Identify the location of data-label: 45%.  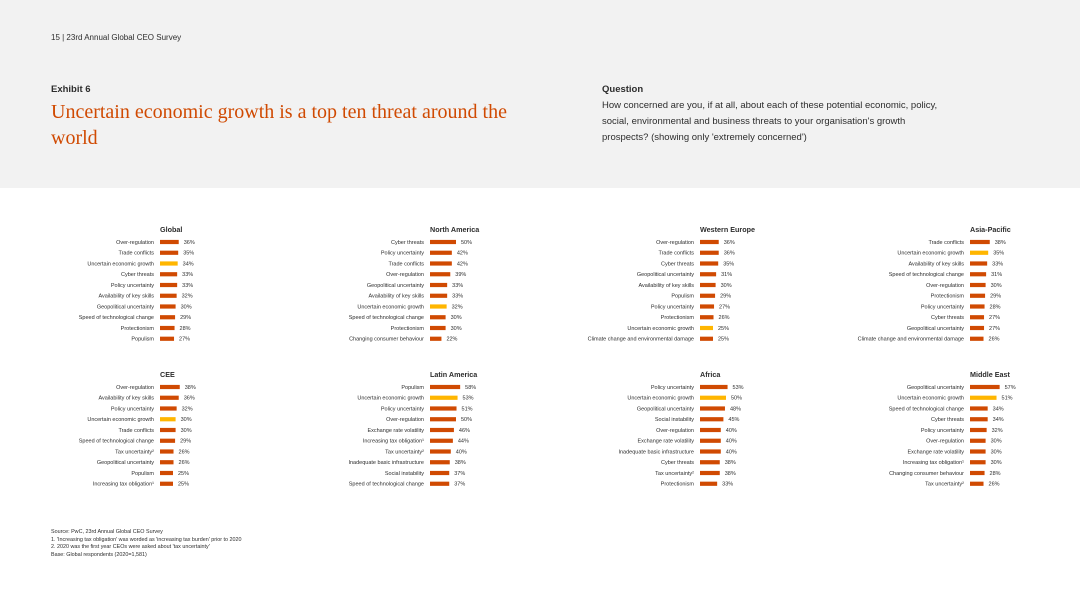
(733, 420).